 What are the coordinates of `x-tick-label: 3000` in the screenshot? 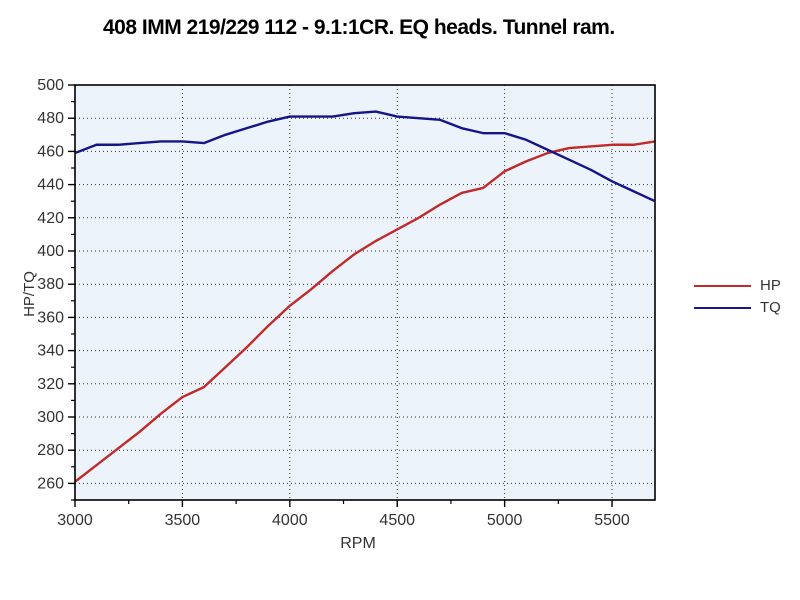 It's located at (75, 520).